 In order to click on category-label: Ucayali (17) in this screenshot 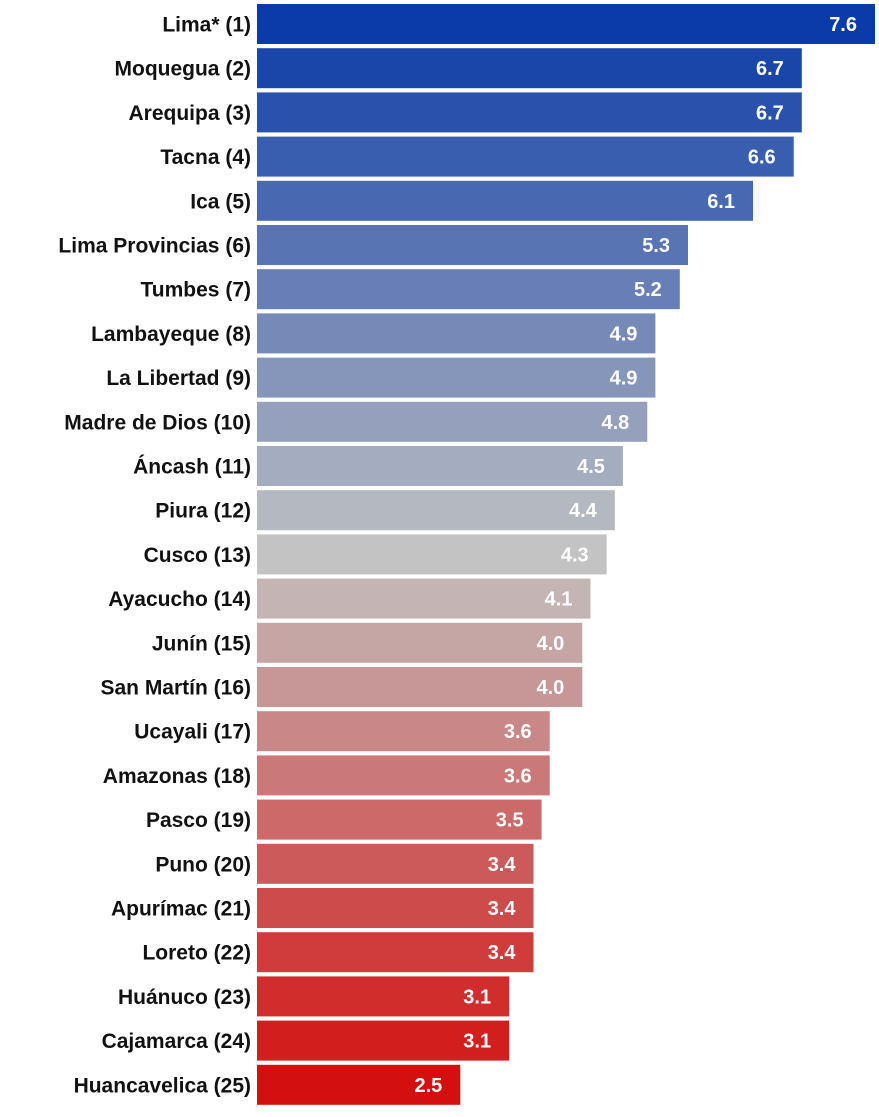, I will do `click(192, 732)`.